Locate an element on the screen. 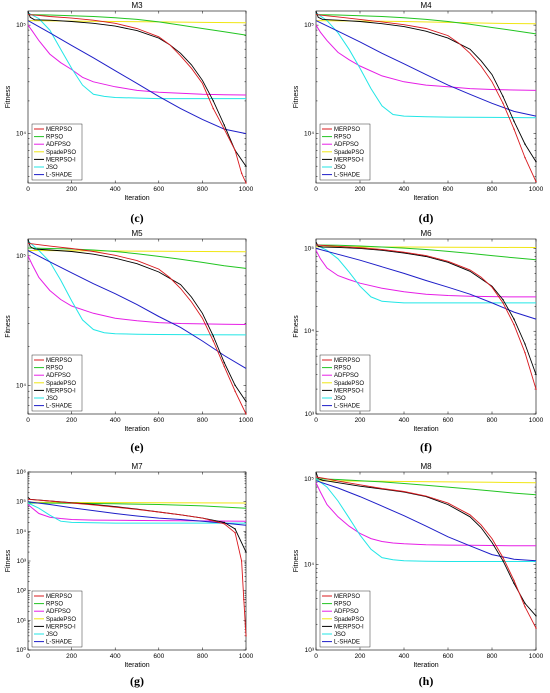 The height and width of the screenshot is (693, 550). panel-label: (h) is located at coordinates (426, 681).